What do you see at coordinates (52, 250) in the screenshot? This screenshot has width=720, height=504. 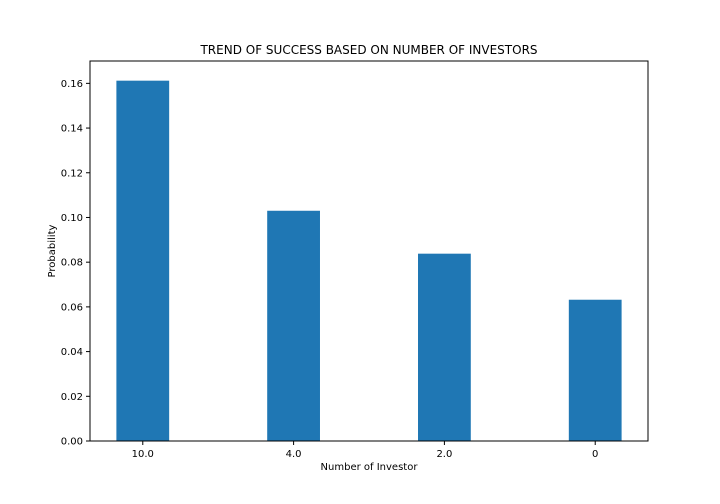 I see `y-axis-label: Probability` at bounding box center [52, 250].